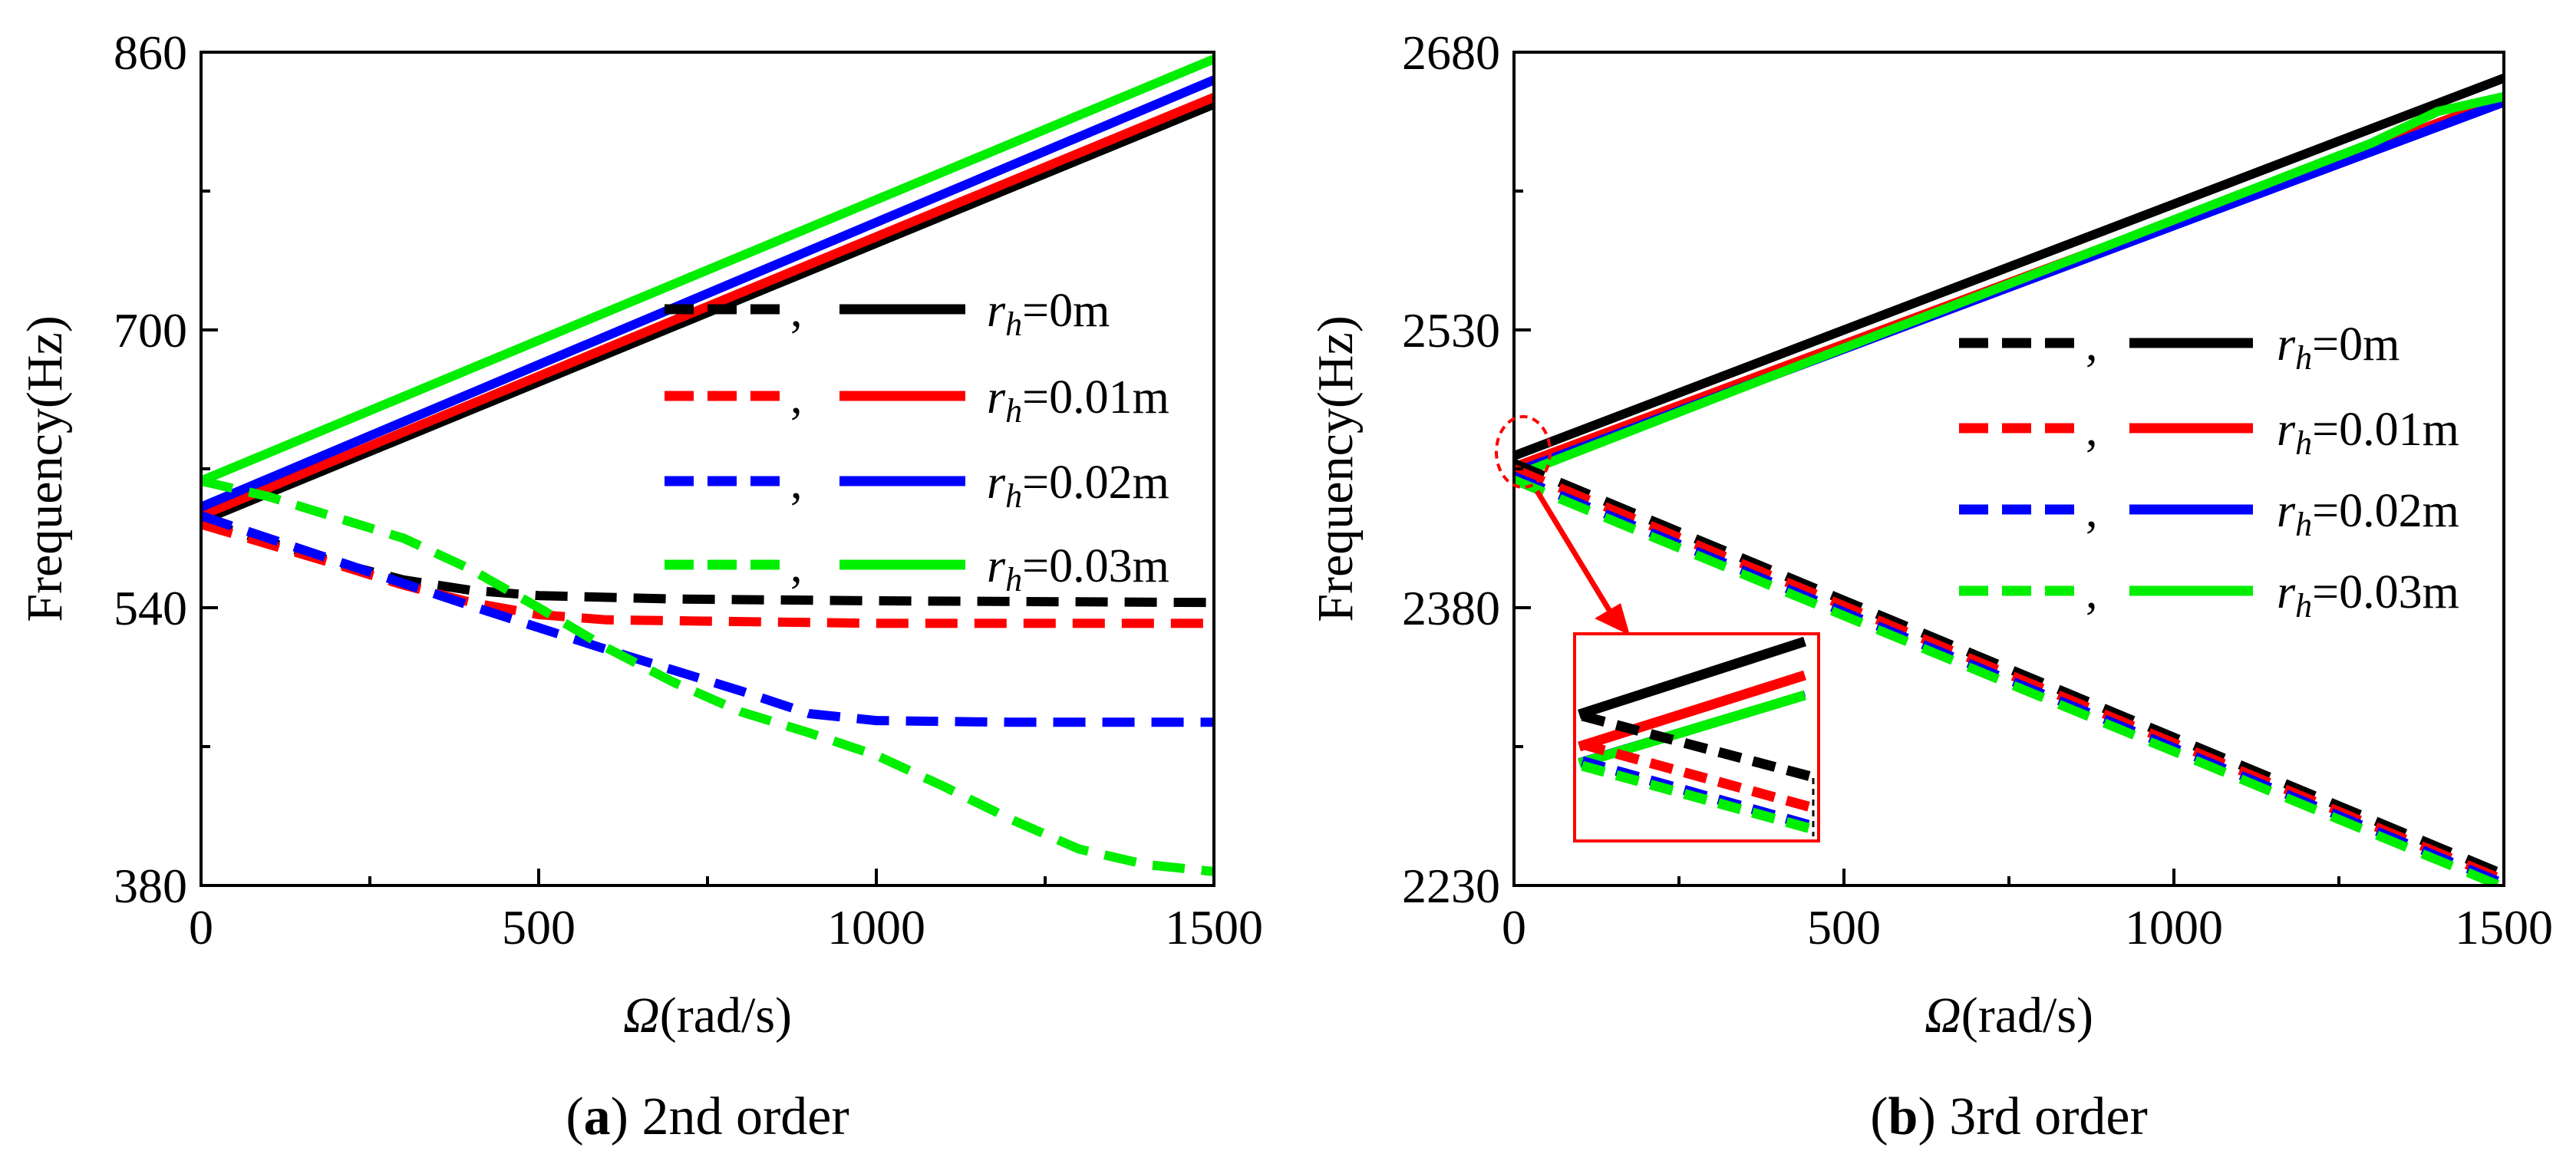 The image size is (2576, 1164). Describe the element at coordinates (2009, 1116) in the screenshot. I see `caption-b: (b) 3rd order` at that location.